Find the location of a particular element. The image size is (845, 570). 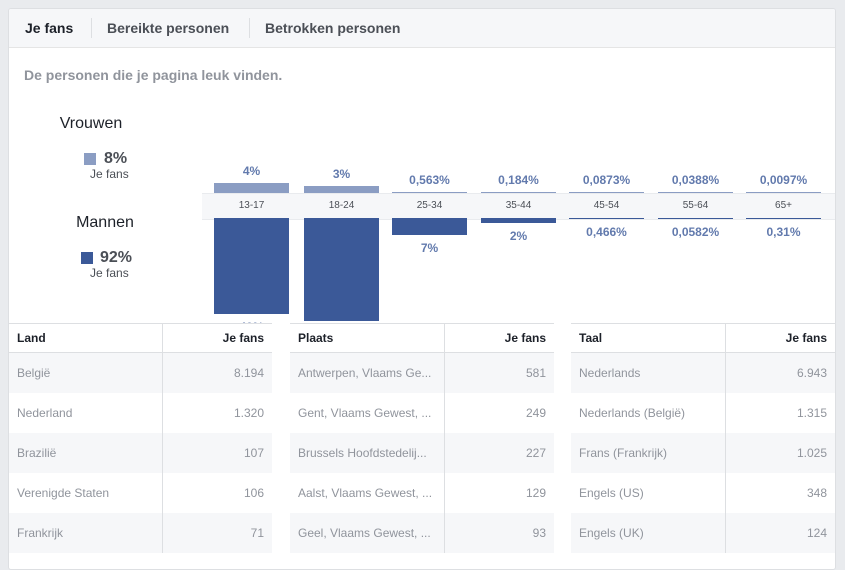

country-name-cell: België is located at coordinates (86, 372).